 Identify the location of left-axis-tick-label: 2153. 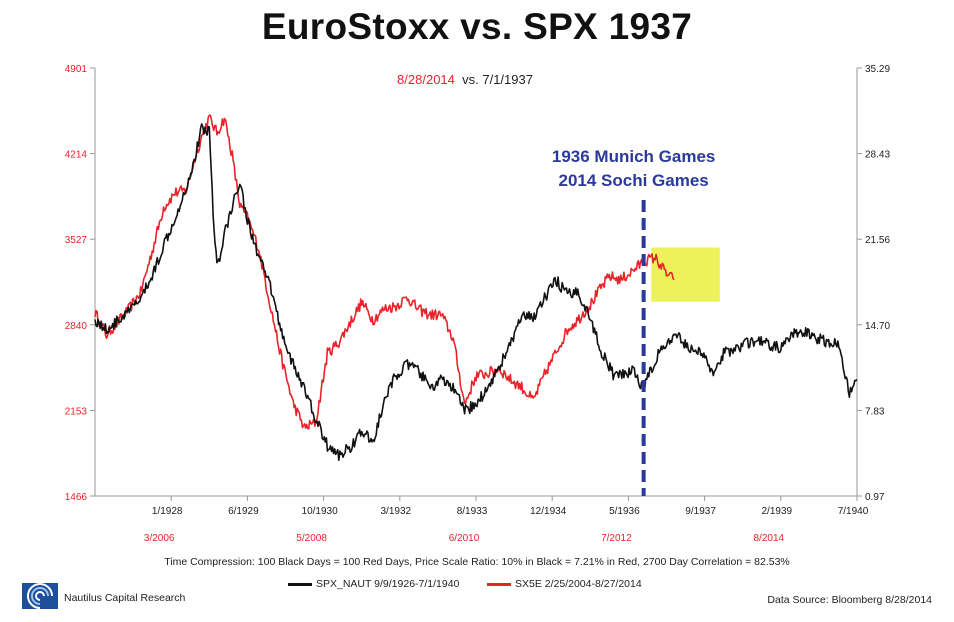
(76, 411).